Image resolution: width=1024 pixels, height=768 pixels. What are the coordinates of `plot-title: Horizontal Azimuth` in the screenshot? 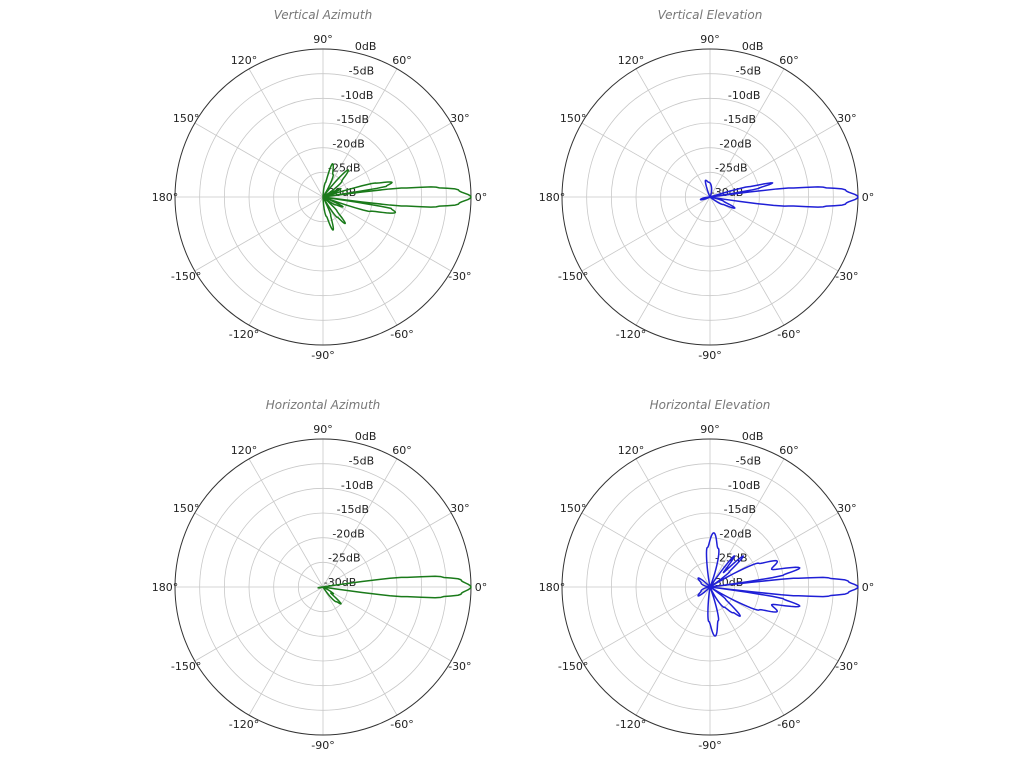 It's located at (323, 405).